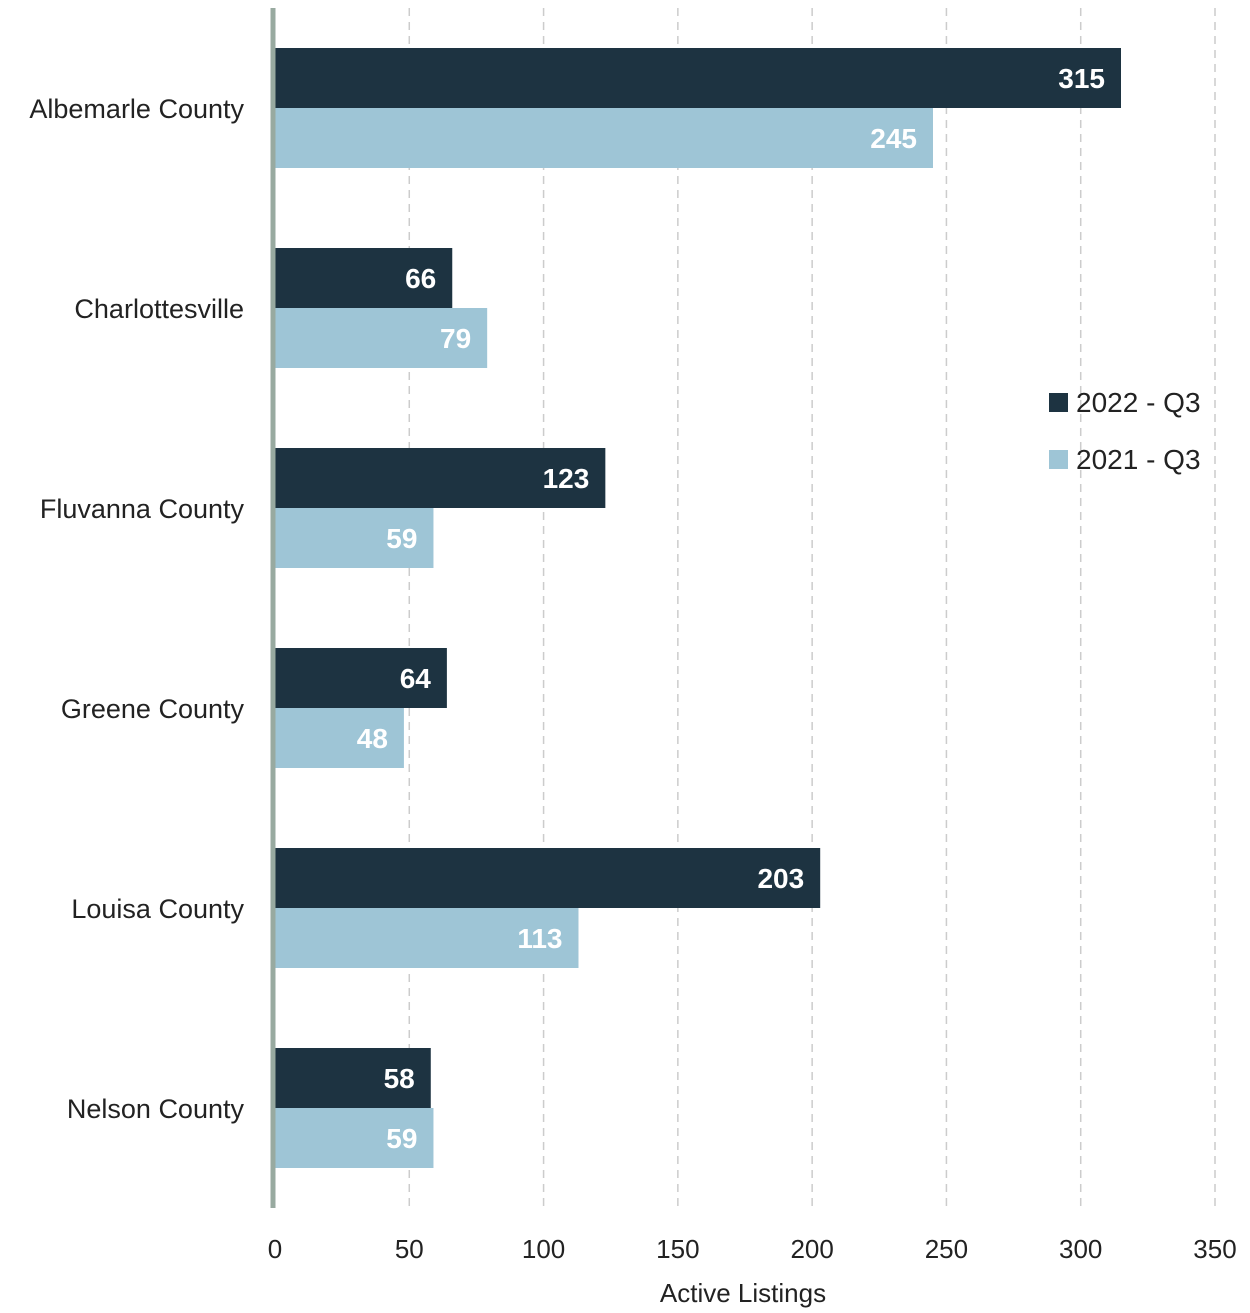 This screenshot has height=1313, width=1250. What do you see at coordinates (543, 1249) in the screenshot?
I see `x-tick-label: 100` at bounding box center [543, 1249].